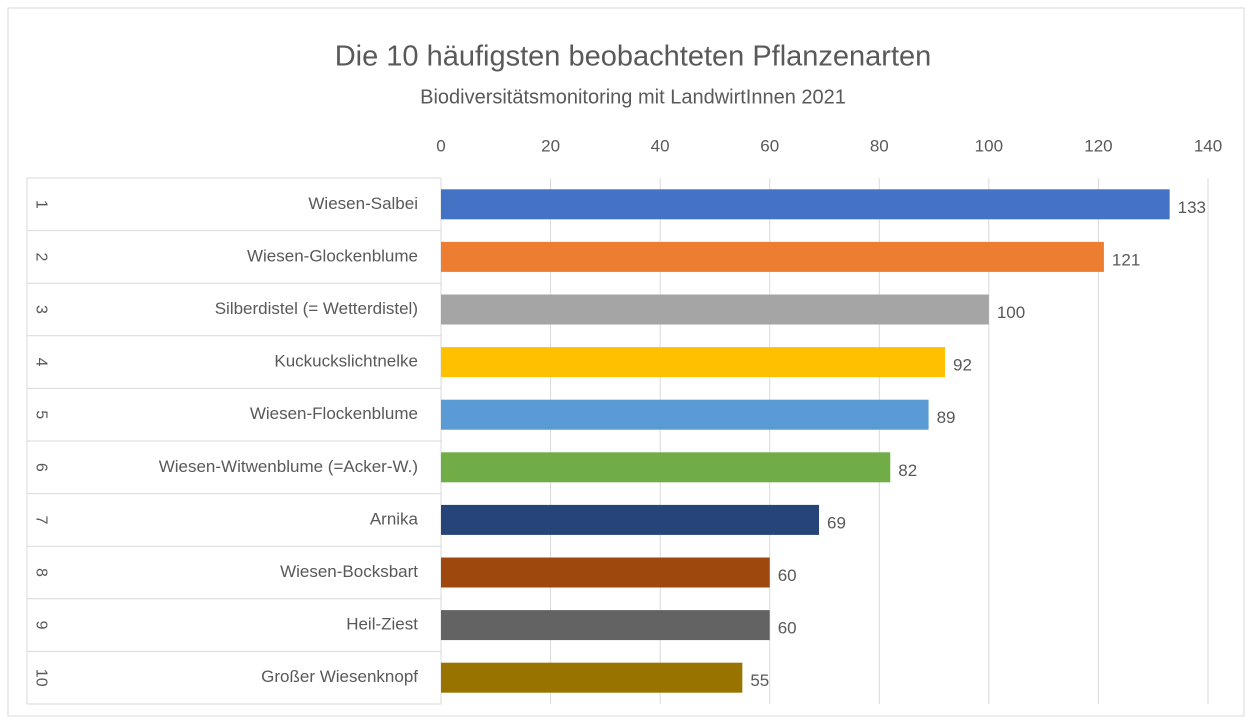  I want to click on x-tick-label: 60, so click(769, 145).